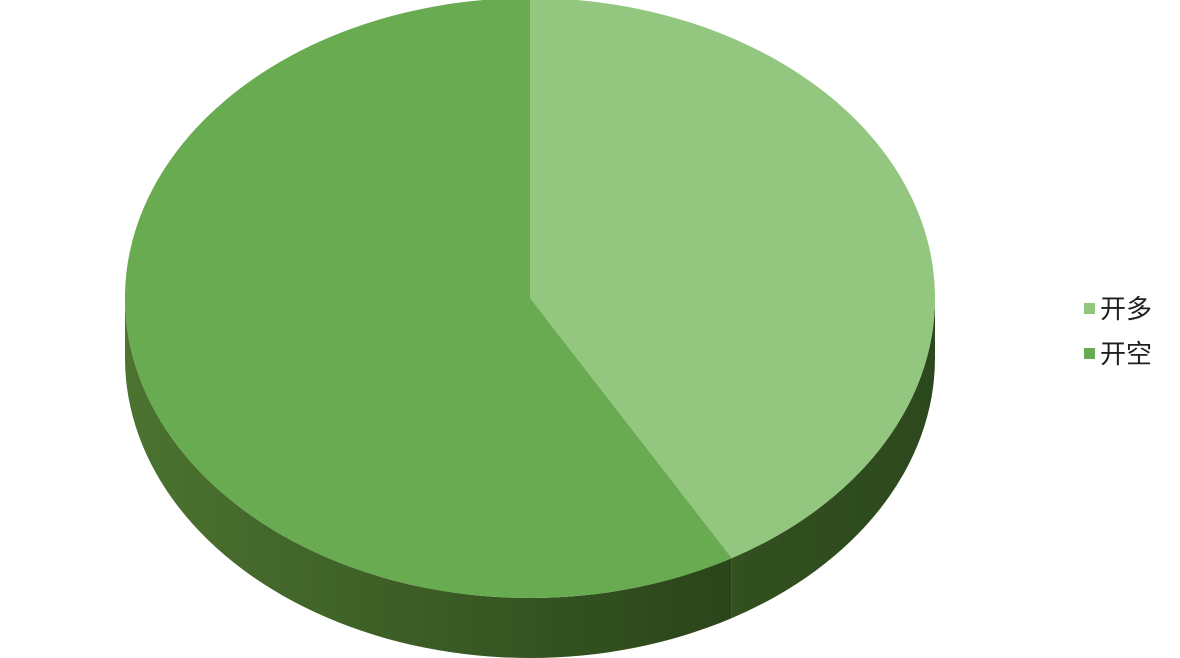 This screenshot has height=658, width=1180. What do you see at coordinates (1089, 308) in the screenshot?
I see `legend-swatch-kai-duo` at bounding box center [1089, 308].